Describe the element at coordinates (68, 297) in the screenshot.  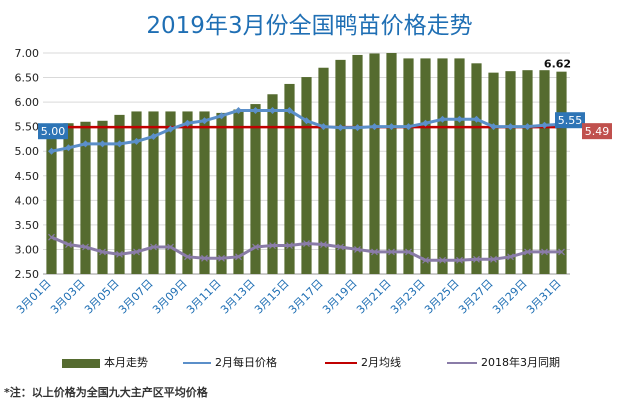
I see `x-tick-label: 3月03日` at that location.